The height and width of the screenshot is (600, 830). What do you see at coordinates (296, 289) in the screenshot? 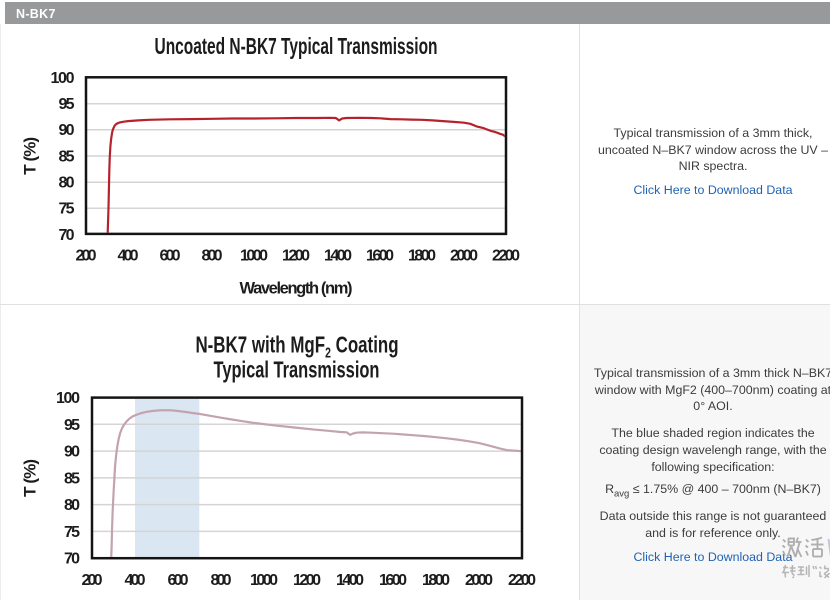
I see `svg-text: Wavelength (nm)` at bounding box center [296, 289].